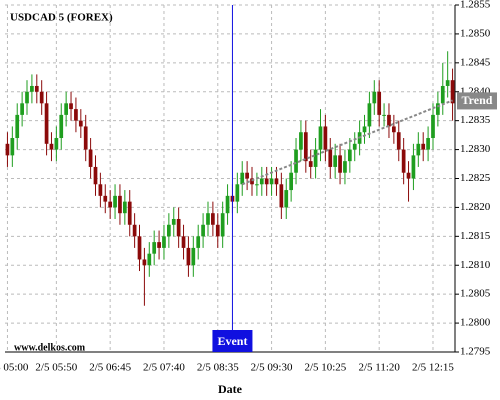  I want to click on trend-label: Trend, so click(477, 100).